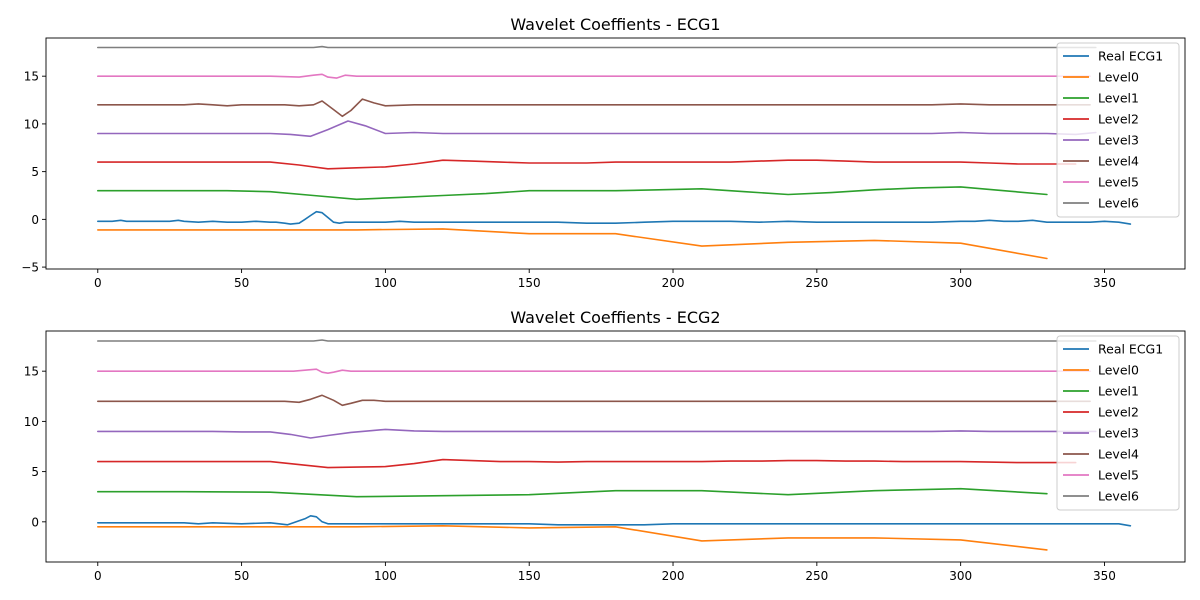 Image resolution: width=1200 pixels, height=600 pixels. Describe the element at coordinates (615, 24) in the screenshot. I see `chart-title: Wavelet Coeffients - ECG1` at that location.